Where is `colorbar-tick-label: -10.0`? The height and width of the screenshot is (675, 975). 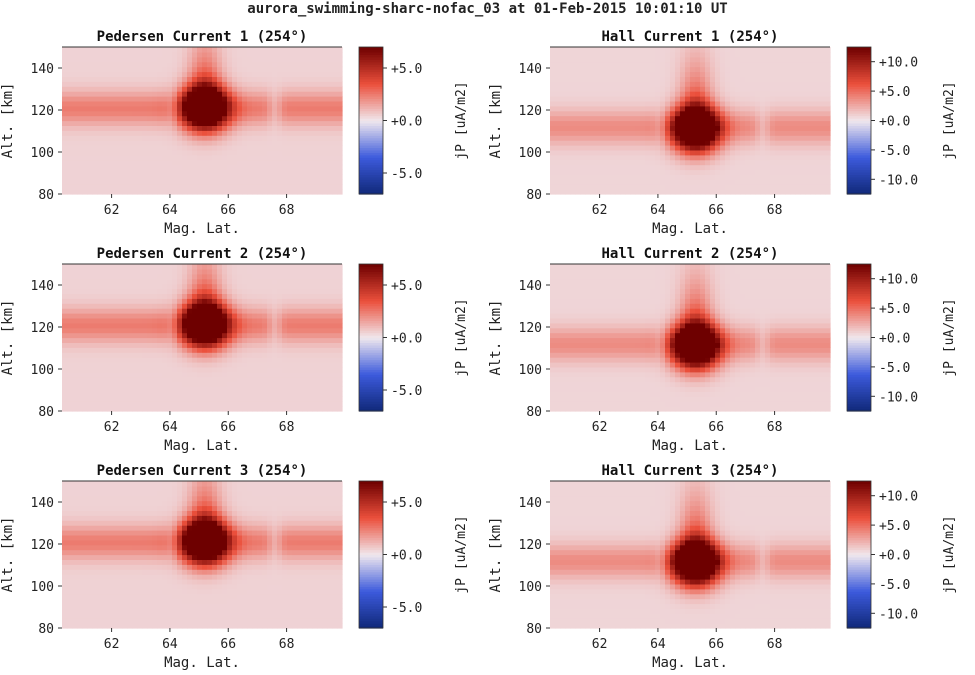
colorbar-tick-label: -10.0 is located at coordinates (898, 180).